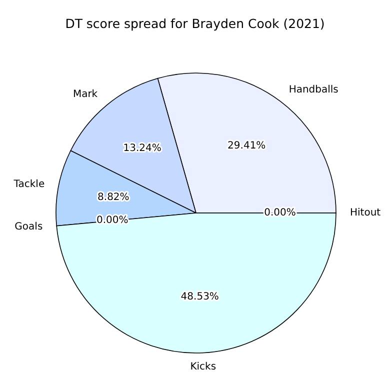 The height and width of the screenshot is (390, 390). Describe the element at coordinates (85, 94) in the screenshot. I see `slice-label: Mark` at that location.